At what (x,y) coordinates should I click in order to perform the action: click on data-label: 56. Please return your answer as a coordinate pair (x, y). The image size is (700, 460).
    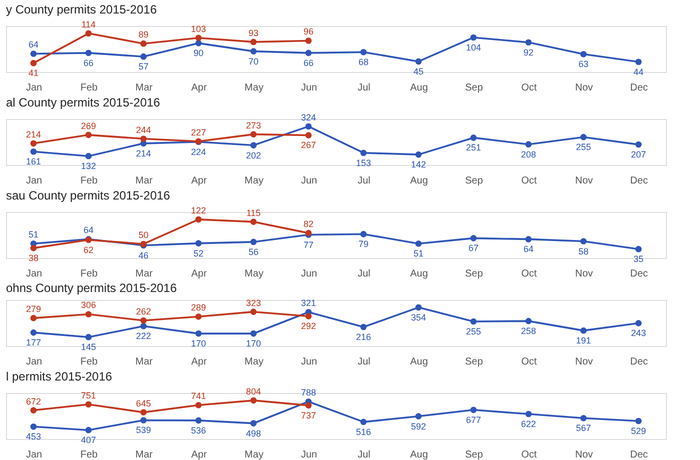
    Looking at the image, I should click on (253, 251).